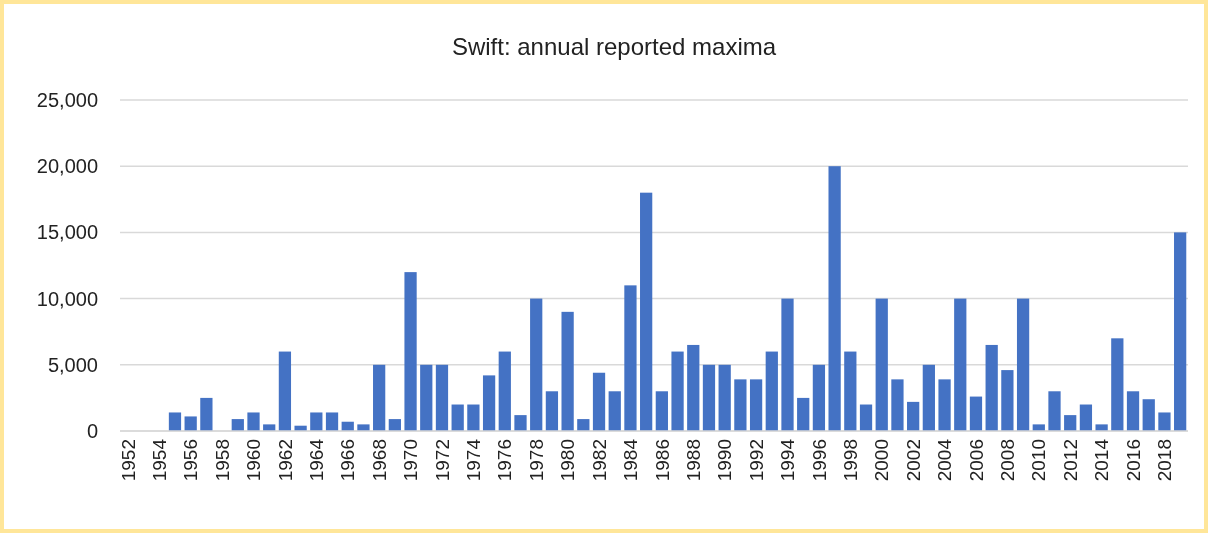 The image size is (1208, 533). I want to click on x-tick-label: 1972, so click(442, 460).